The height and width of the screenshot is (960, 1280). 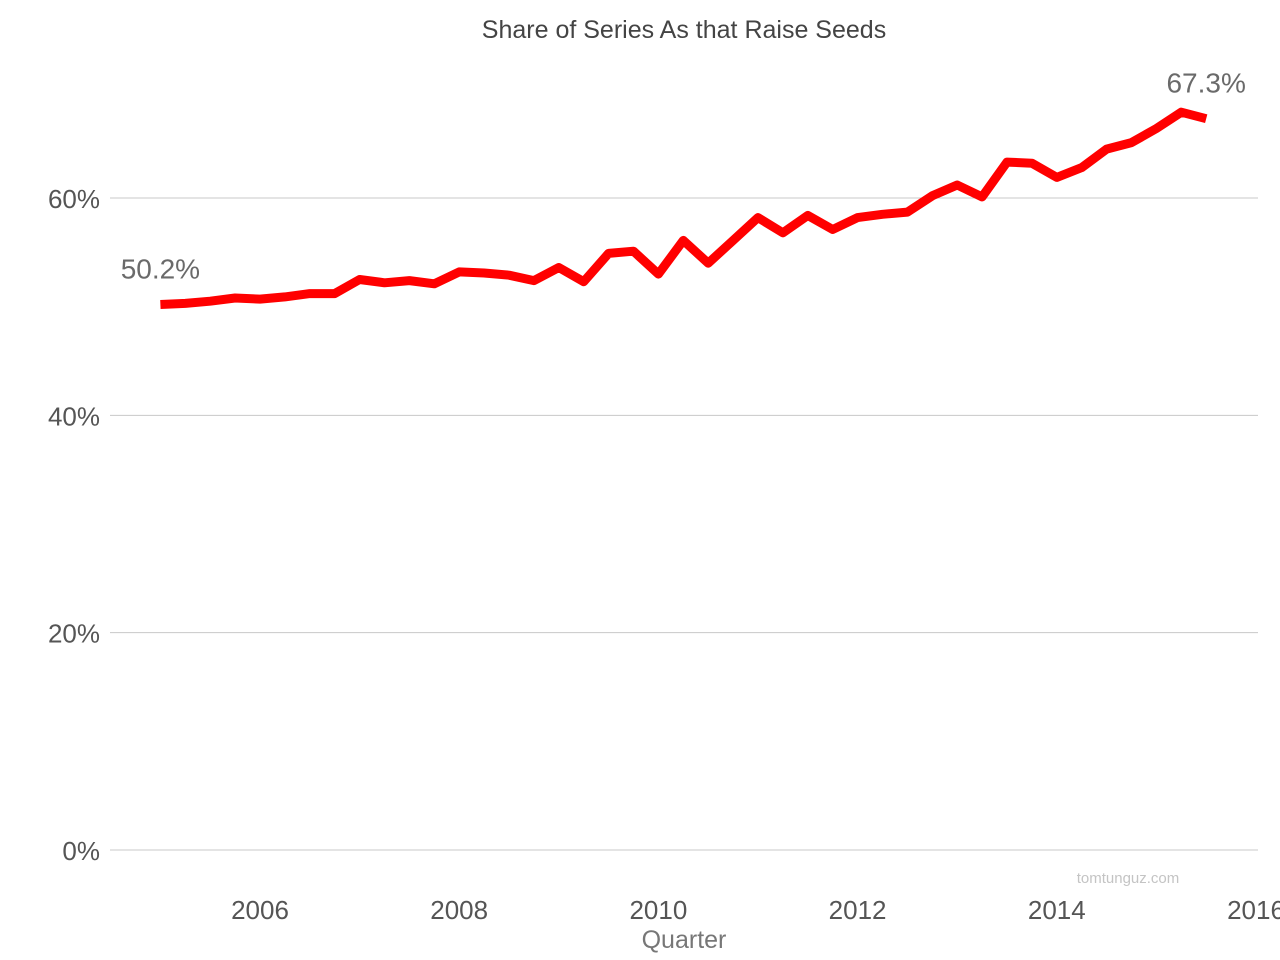 What do you see at coordinates (260, 910) in the screenshot?
I see `x-tick-label: 2006` at bounding box center [260, 910].